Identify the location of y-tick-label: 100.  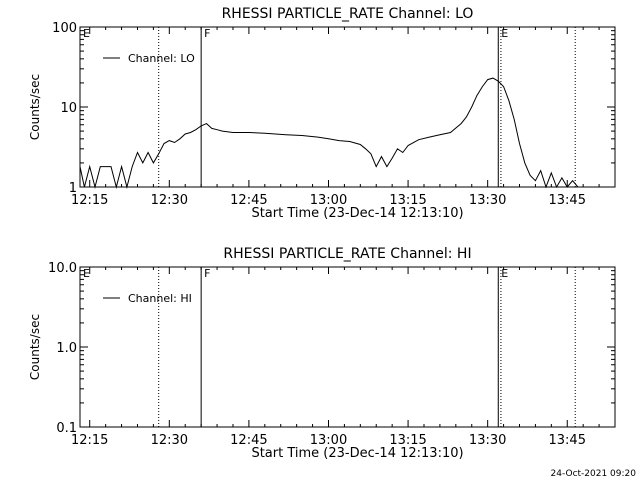
(64, 28).